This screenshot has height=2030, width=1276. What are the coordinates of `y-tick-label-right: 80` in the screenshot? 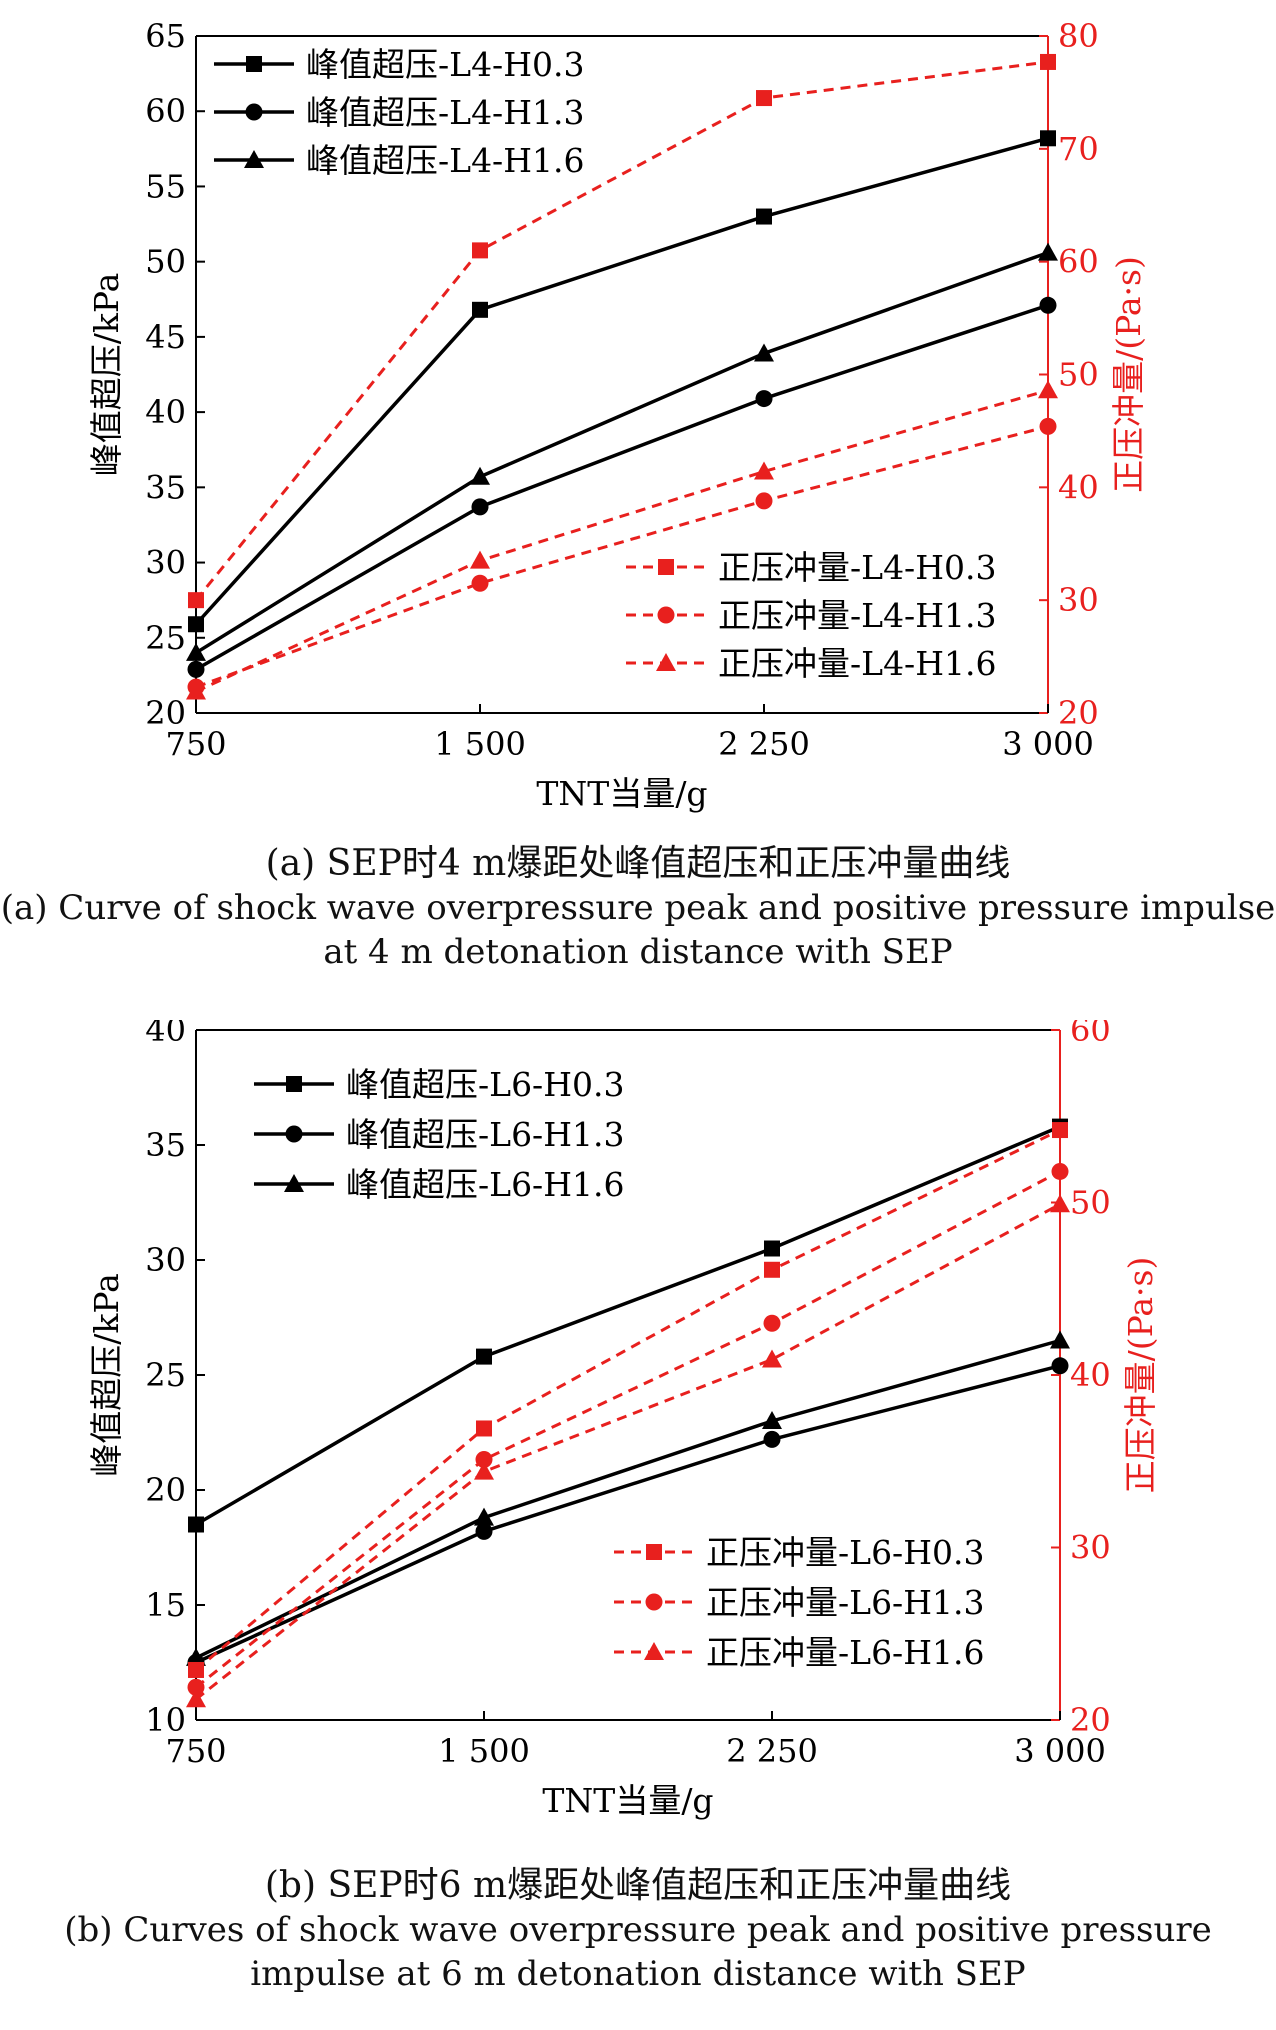 It's located at (1078, 36).